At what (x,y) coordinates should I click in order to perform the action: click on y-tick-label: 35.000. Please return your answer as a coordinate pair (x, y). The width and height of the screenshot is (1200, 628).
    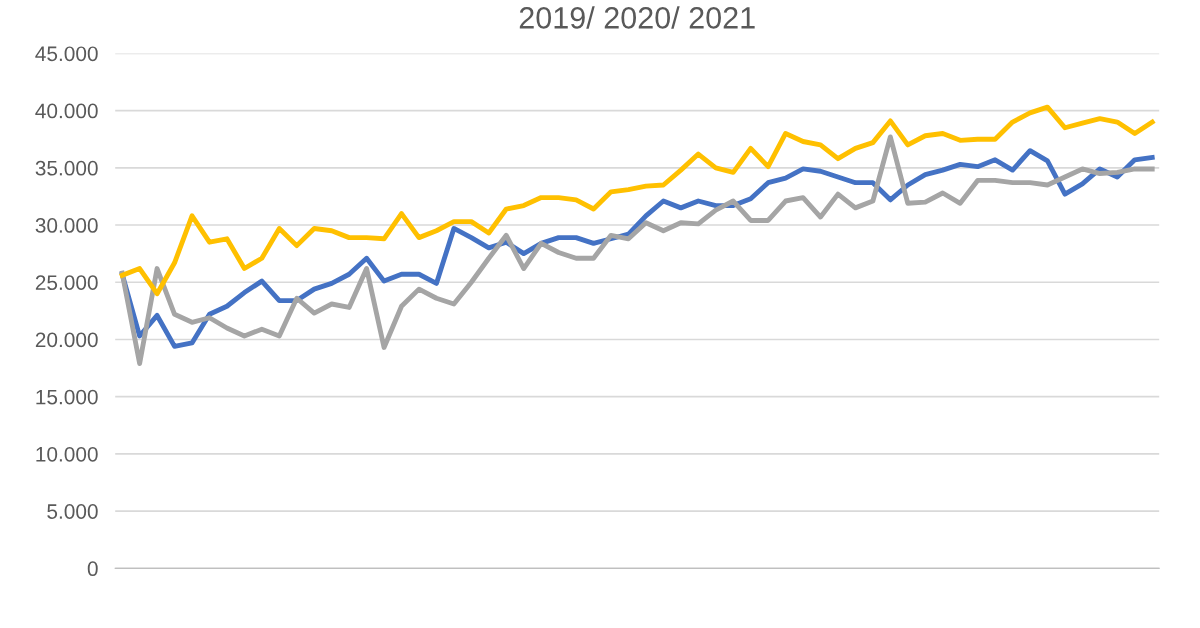
    Looking at the image, I should click on (66, 168).